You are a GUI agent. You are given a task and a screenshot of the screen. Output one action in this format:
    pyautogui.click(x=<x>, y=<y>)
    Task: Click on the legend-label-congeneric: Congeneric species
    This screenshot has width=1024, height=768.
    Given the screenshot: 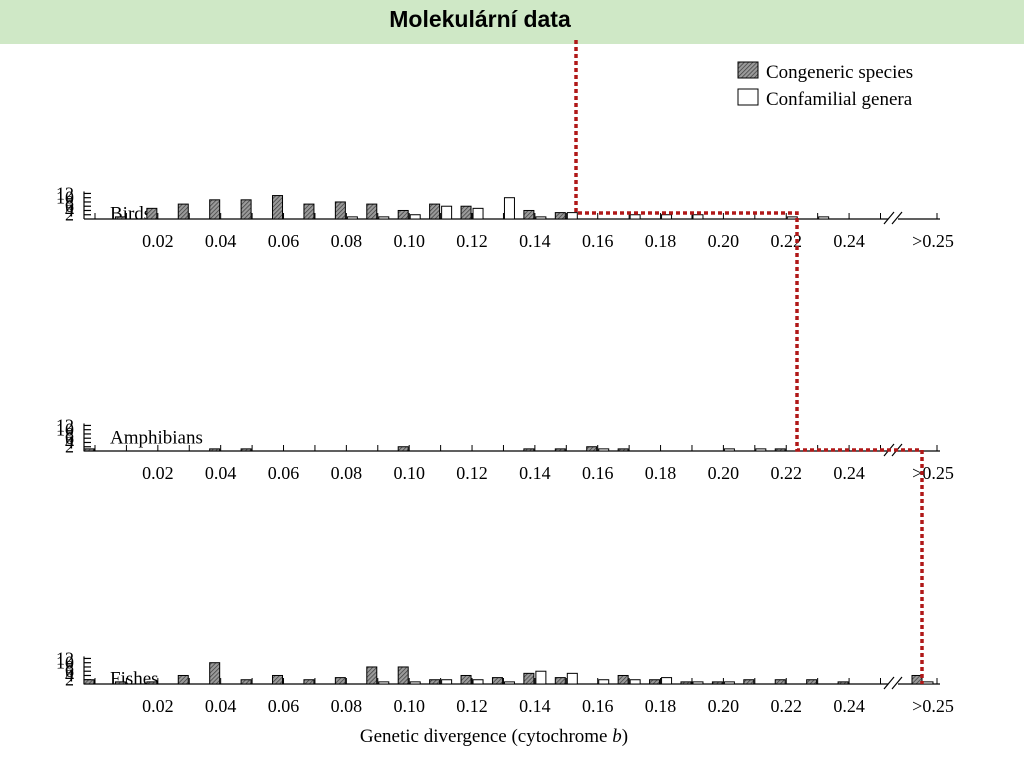 What is the action you would take?
    pyautogui.click(x=839, y=72)
    